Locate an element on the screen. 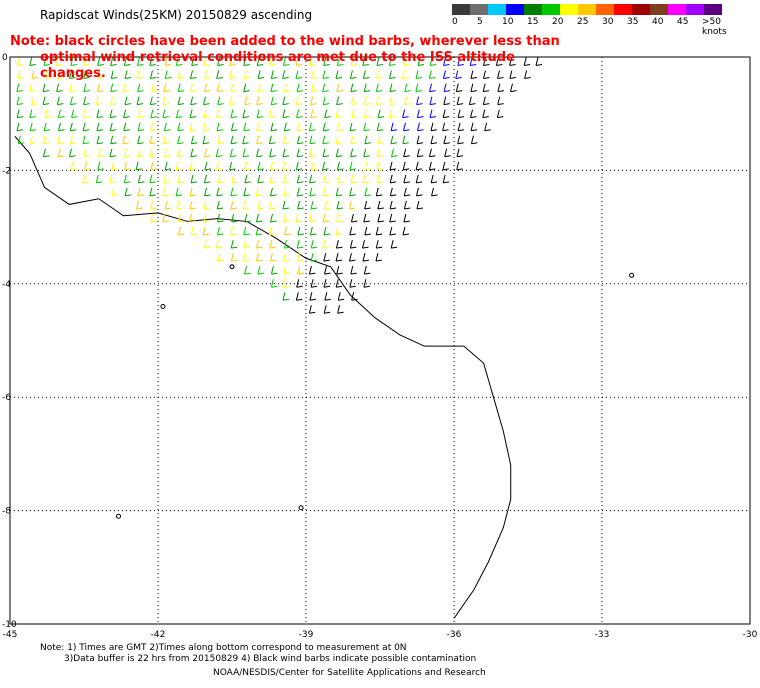 This screenshot has height=688, width=760. x-tick-label: -45 is located at coordinates (10, 635).